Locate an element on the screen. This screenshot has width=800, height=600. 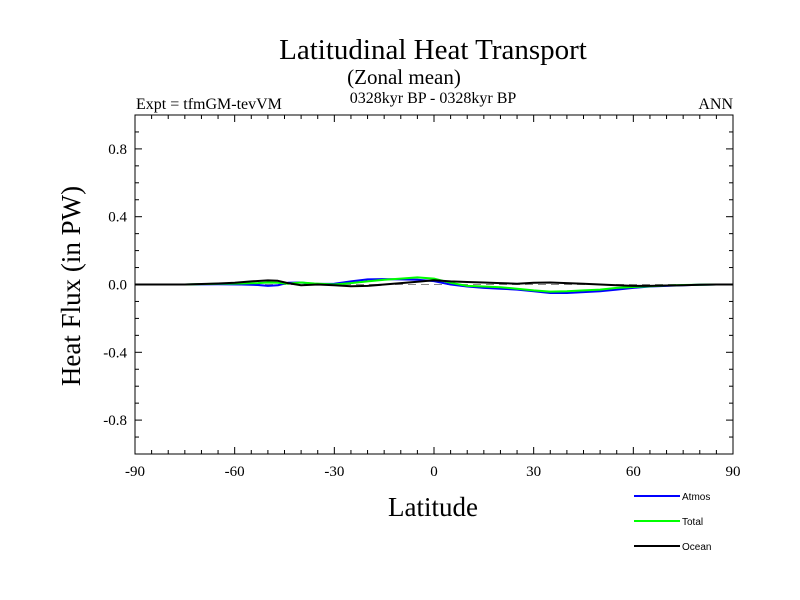
x-tick-label: -60 is located at coordinates (235, 472).